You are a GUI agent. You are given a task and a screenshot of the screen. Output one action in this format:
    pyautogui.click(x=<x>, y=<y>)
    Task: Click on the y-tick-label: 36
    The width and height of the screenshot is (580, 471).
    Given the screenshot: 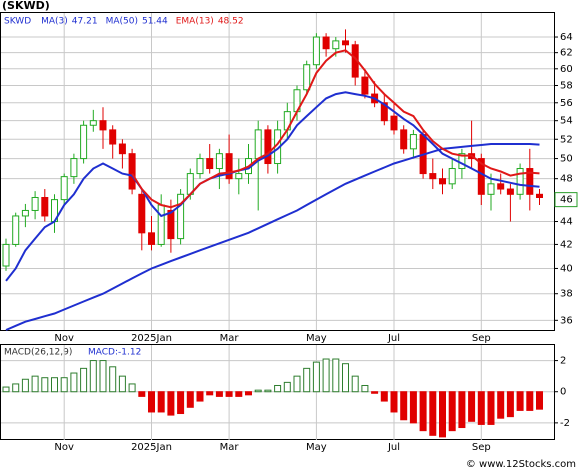 What is the action you would take?
    pyautogui.click(x=566, y=320)
    